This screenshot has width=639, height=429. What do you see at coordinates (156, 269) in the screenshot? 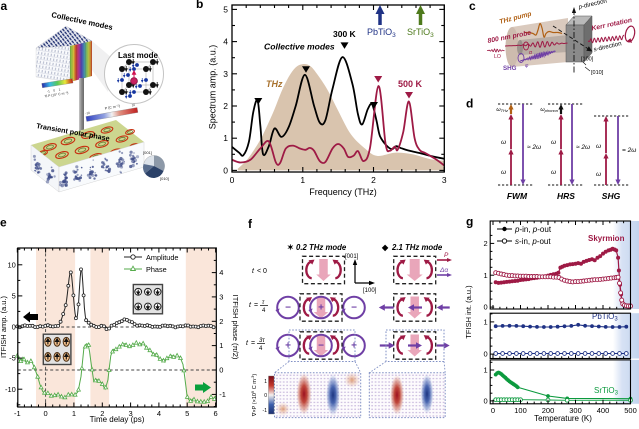
I see `svg-text: Phase` at bounding box center [156, 269].